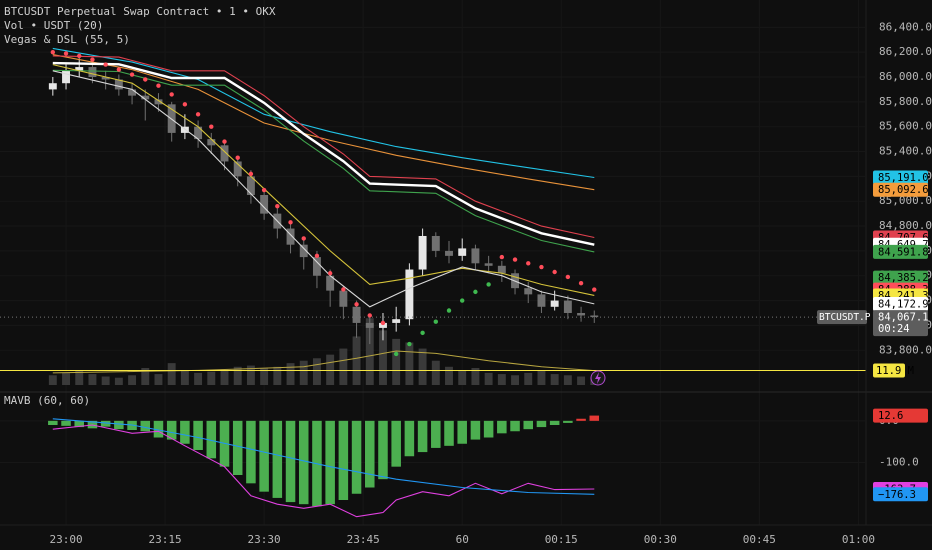 The width and height of the screenshot is (932, 550). Describe the element at coordinates (905, 26) in the screenshot. I see `y-tick-label: 86,400.0` at that location.